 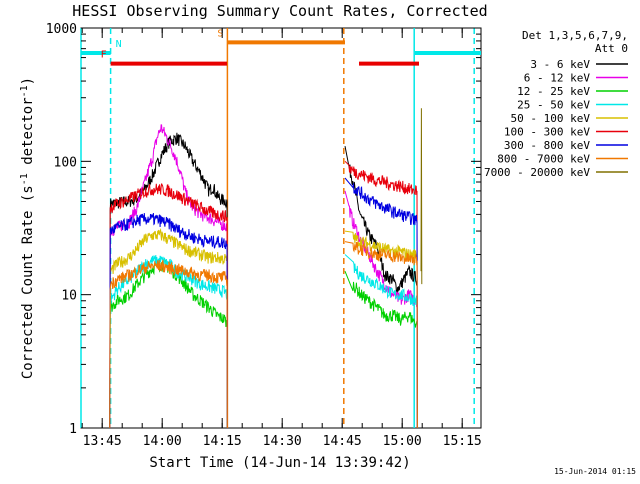 What do you see at coordinates (611, 48) in the screenshot?
I see `legend-header-attenuator: Att 0` at bounding box center [611, 48].